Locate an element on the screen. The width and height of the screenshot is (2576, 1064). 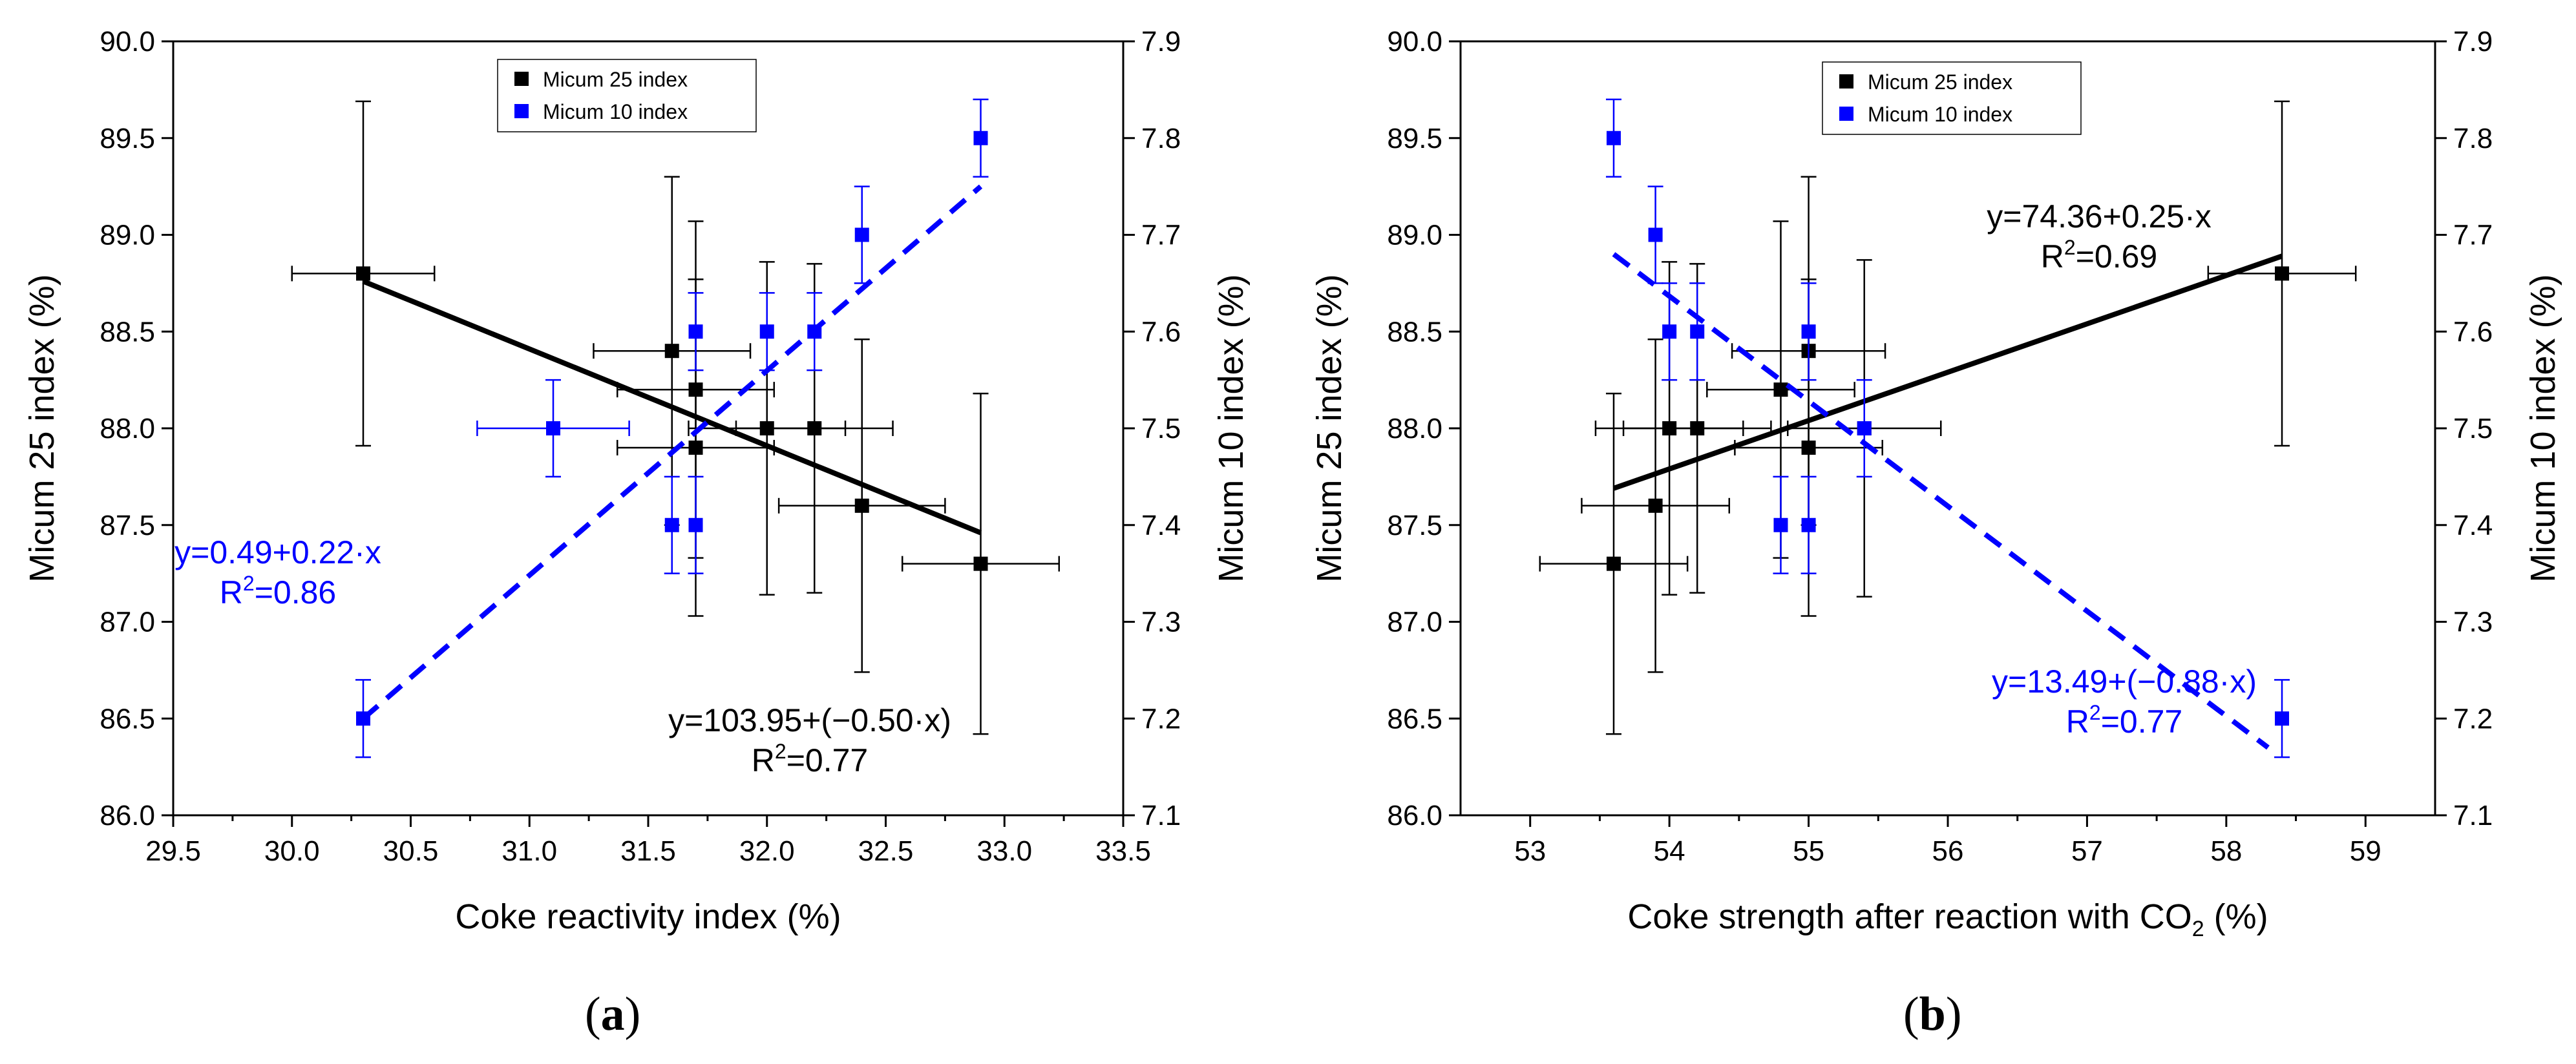
x-tick-label: 55 is located at coordinates (1808, 851).